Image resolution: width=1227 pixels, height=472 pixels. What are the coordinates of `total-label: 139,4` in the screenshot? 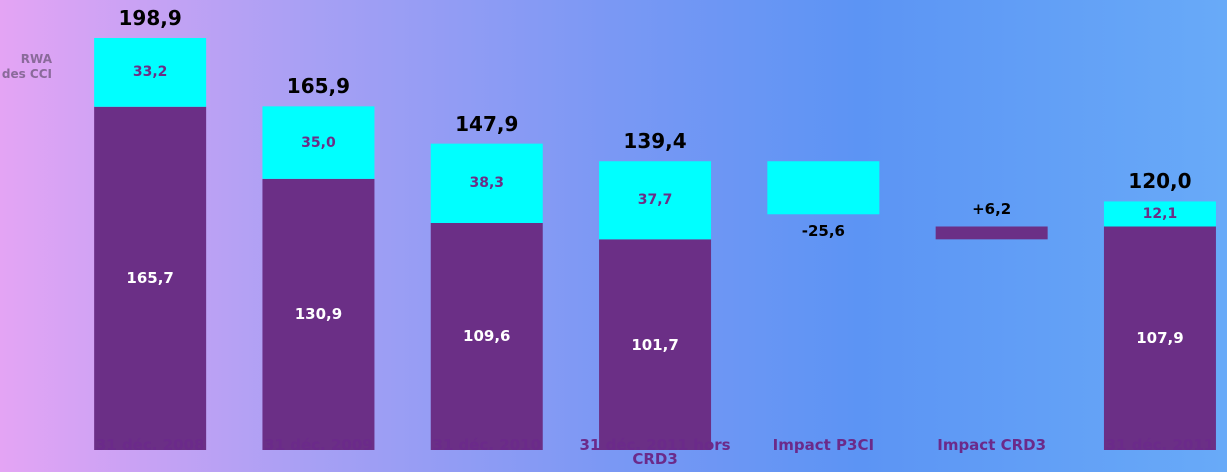 It's located at (655, 141).